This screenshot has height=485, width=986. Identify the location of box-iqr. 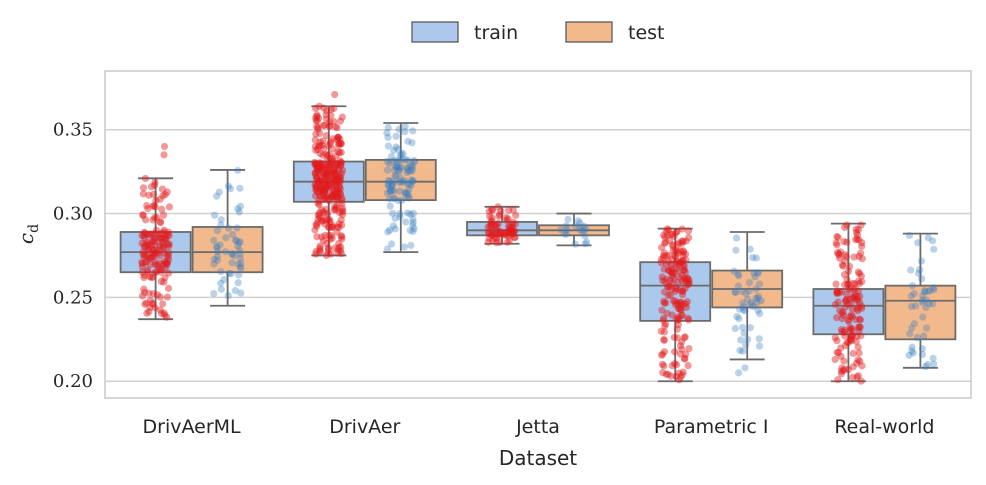
(920, 312).